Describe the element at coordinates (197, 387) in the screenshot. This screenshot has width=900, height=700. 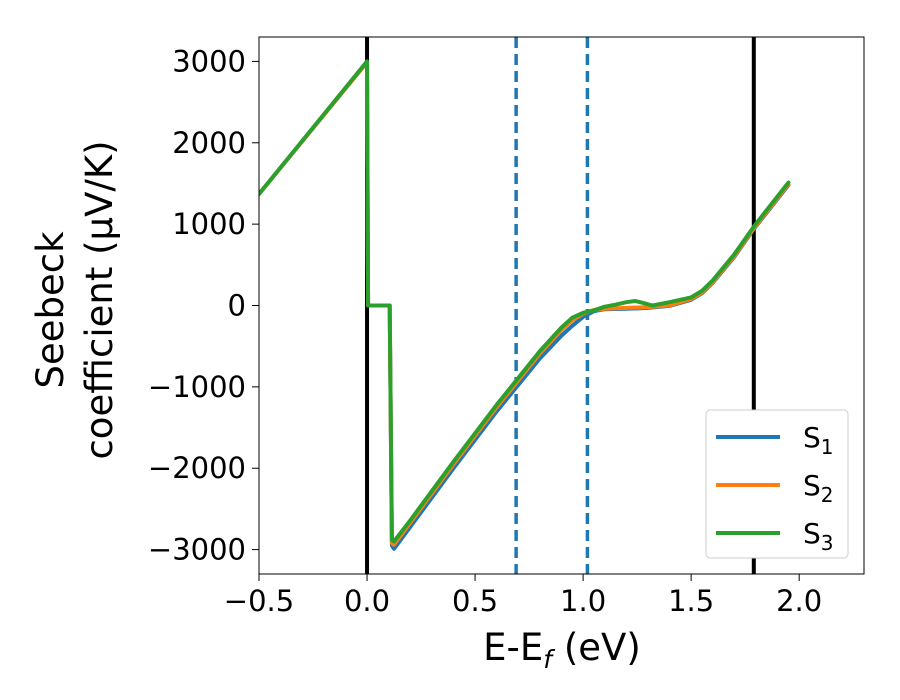
I see `y-tick-label: −1000` at that location.